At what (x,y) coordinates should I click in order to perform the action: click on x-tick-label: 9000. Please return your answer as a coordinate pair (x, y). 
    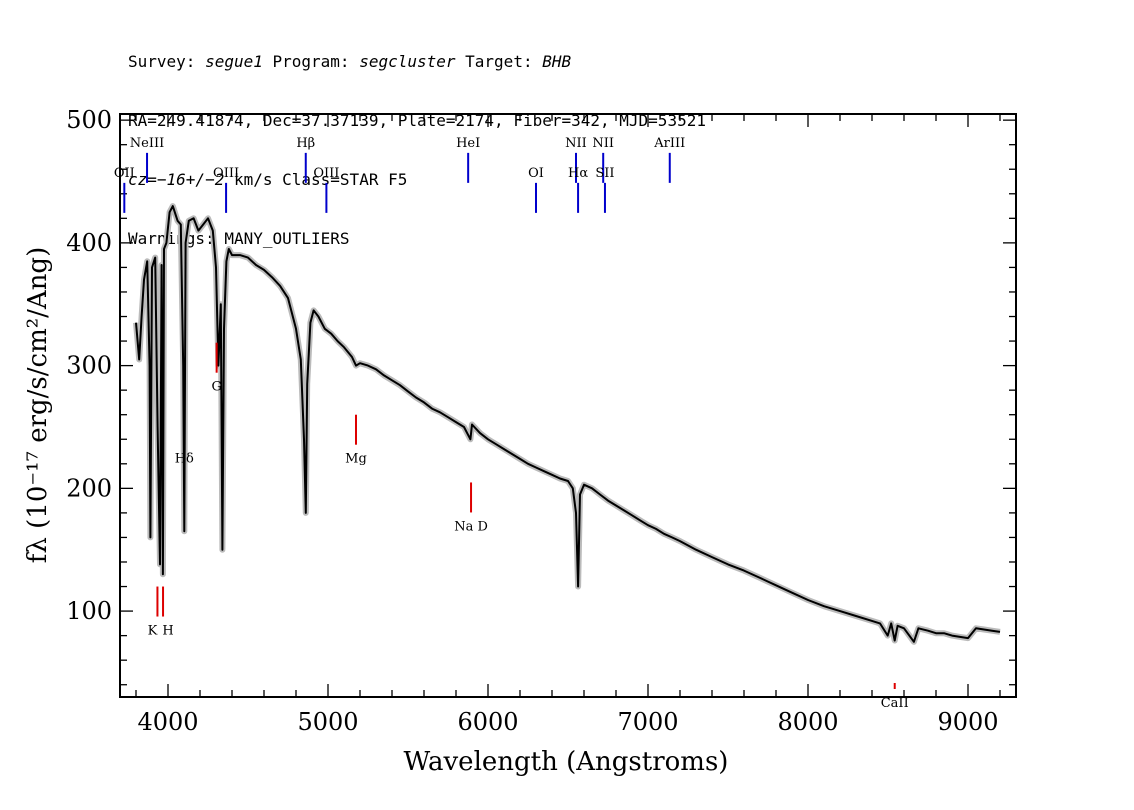
    Looking at the image, I should click on (967, 722).